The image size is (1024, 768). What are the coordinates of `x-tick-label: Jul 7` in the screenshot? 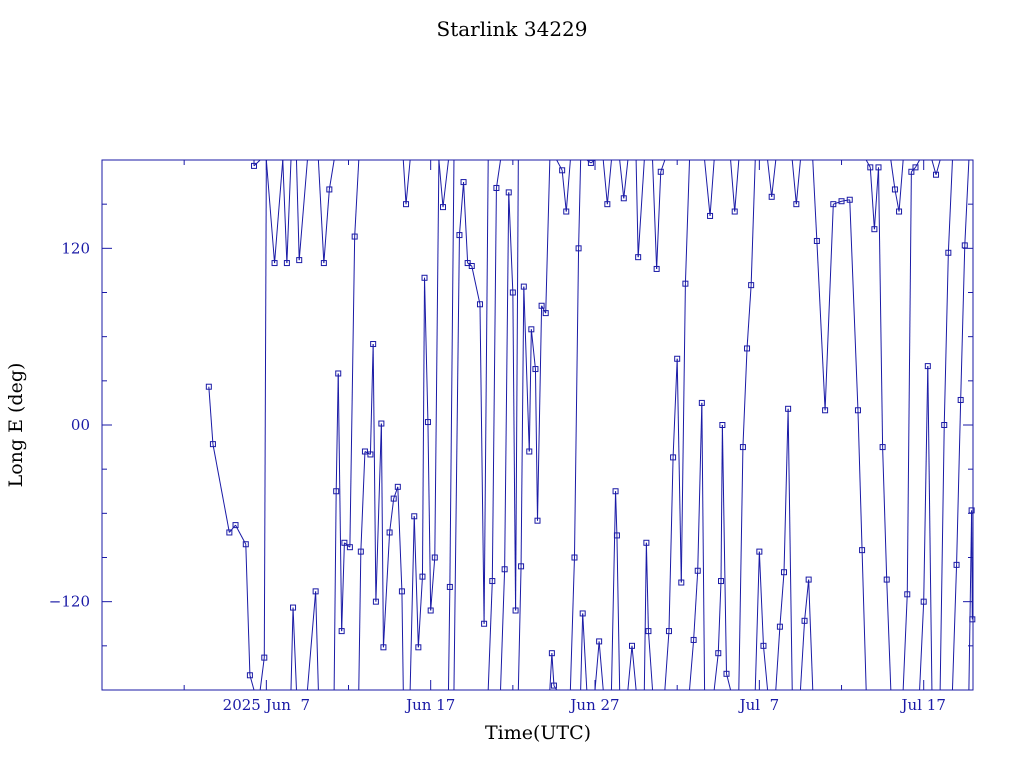 It's located at (759, 705).